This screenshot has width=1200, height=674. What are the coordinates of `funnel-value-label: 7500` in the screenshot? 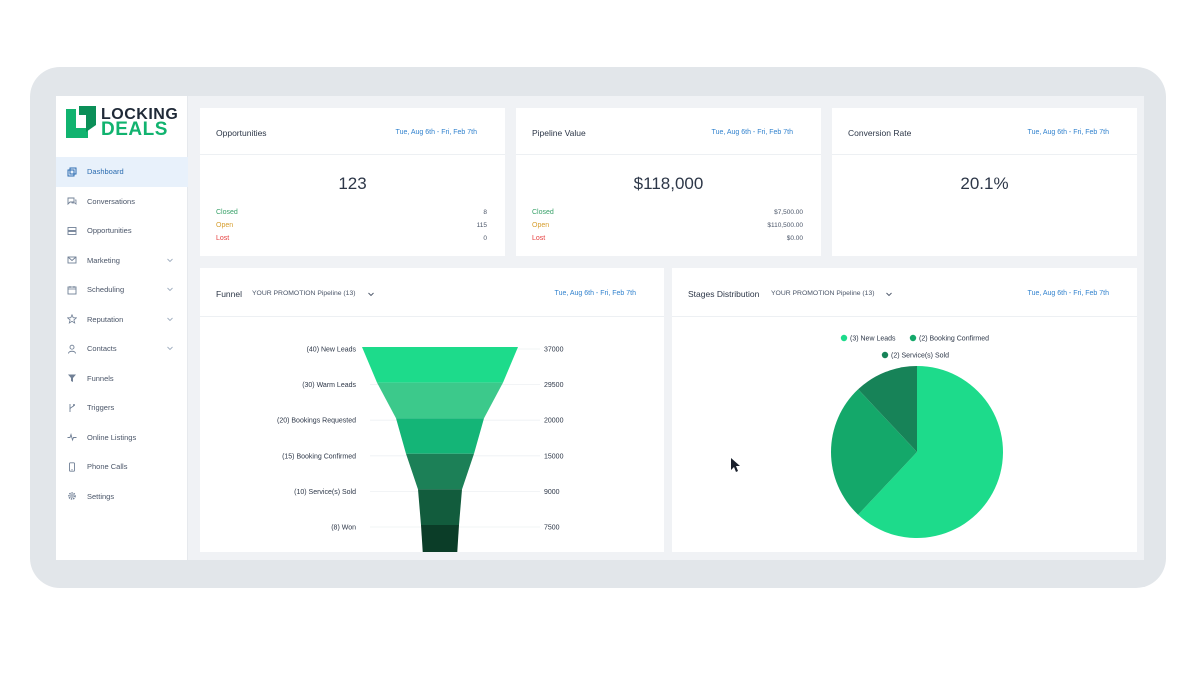 It's located at (552, 528).